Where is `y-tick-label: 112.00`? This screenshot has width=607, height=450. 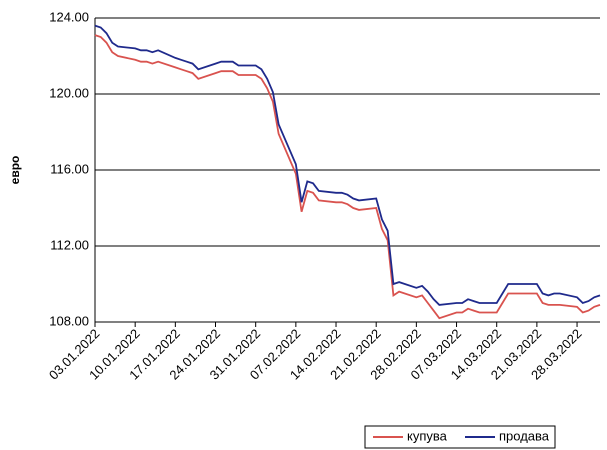
y-tick-label: 112.00 is located at coordinates (69, 244).